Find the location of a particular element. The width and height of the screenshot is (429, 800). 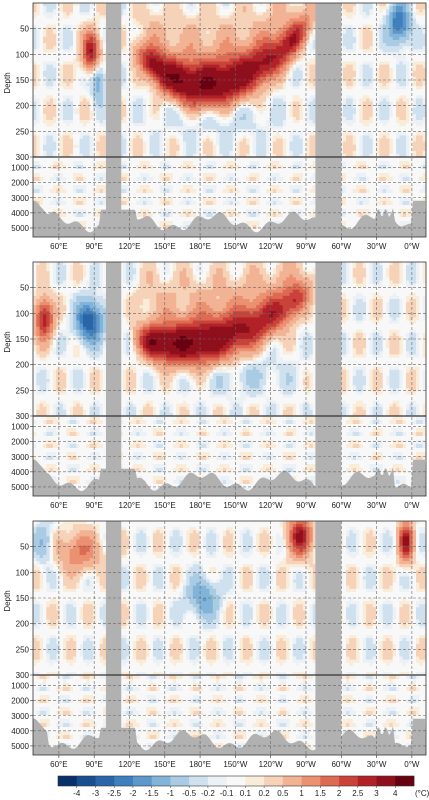

seafloor-top is located at coordinates (229, 218).